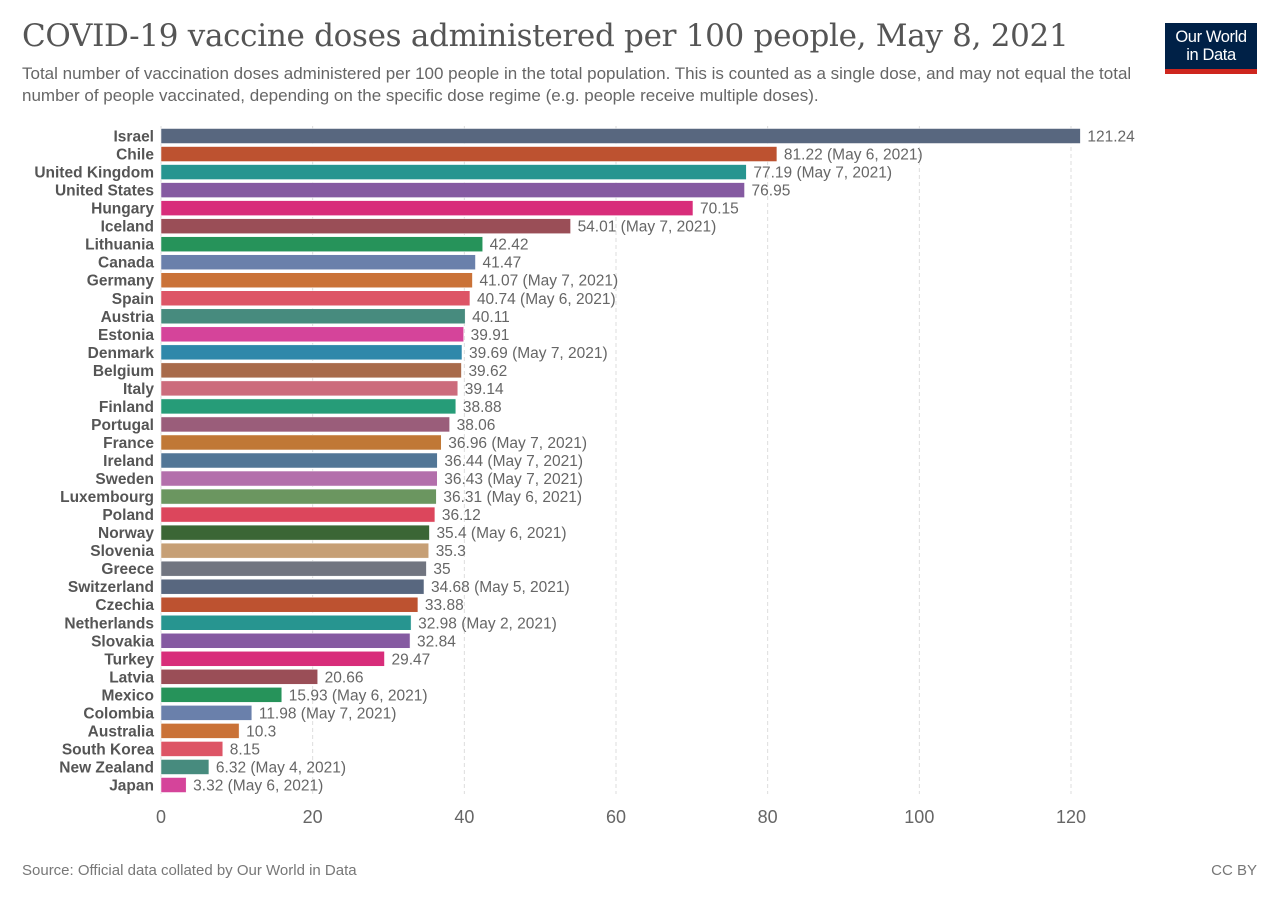 This screenshot has width=1280, height=903. Describe the element at coordinates (133, 137) in the screenshot. I see `category-label: Israel` at that location.